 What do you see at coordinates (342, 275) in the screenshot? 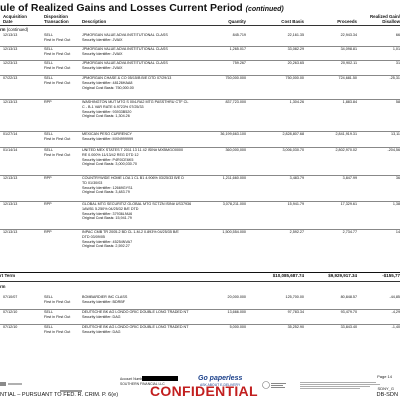
I see `total-proceeds: $9,929,917.34` at bounding box center [342, 275].